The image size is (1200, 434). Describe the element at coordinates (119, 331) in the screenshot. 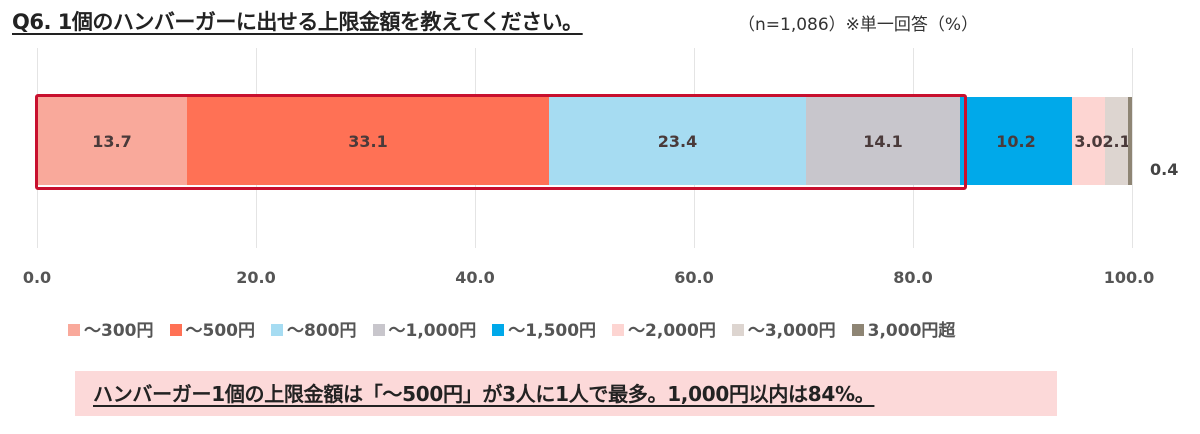

I see `legend-label: ～300円` at that location.